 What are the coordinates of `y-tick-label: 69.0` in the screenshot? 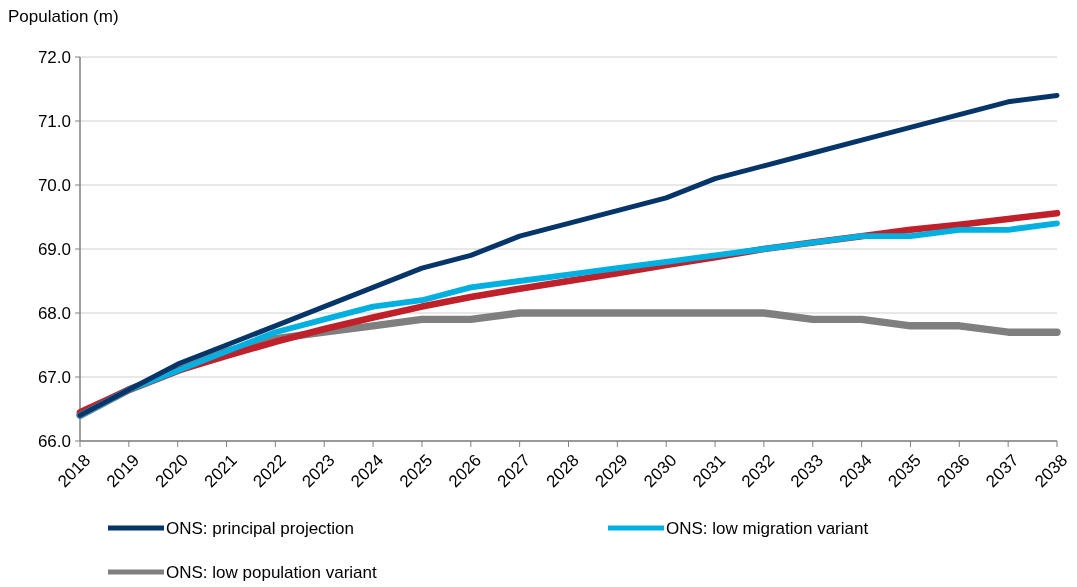 It's located at (54, 249).